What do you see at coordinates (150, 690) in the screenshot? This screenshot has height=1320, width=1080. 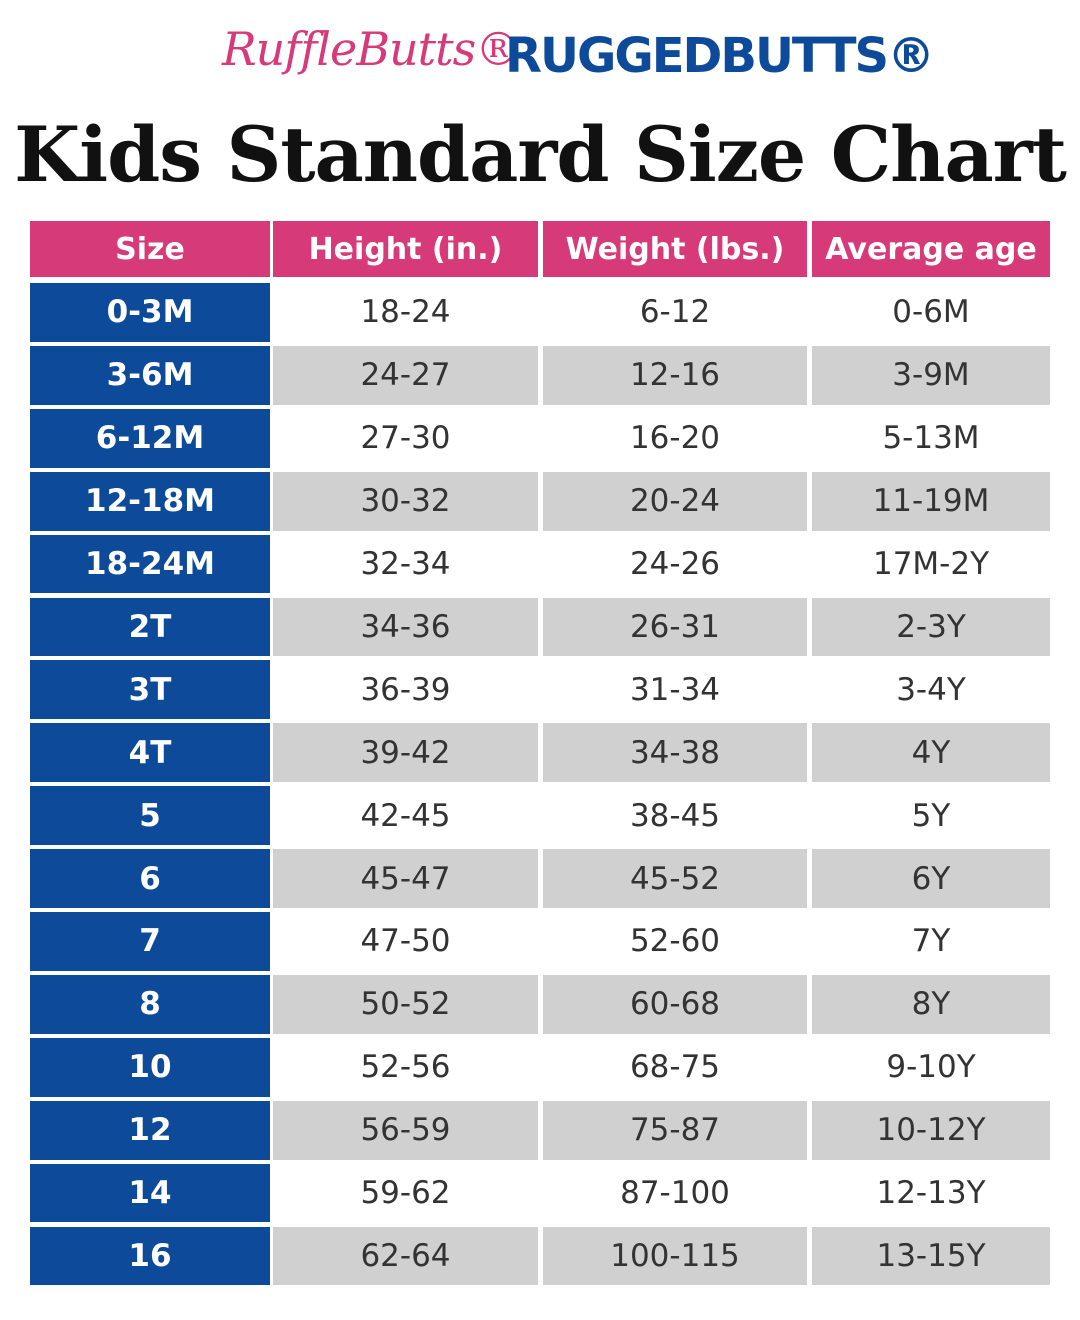 I see `size-cell: 3T` at bounding box center [150, 690].